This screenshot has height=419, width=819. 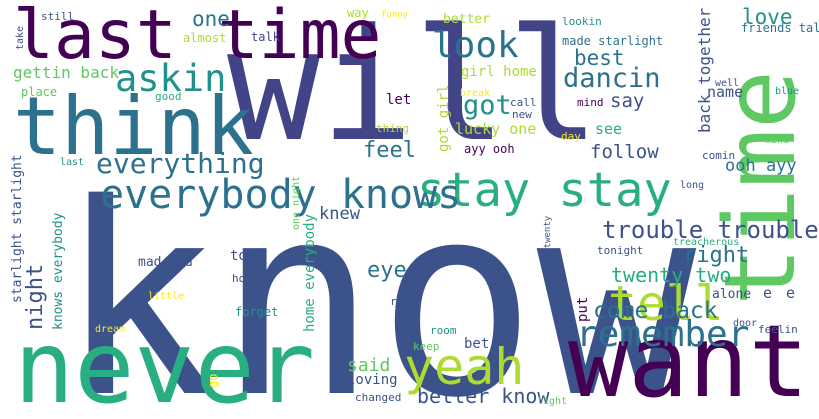 I want to click on cloud-word: right, so click(x=716, y=255).